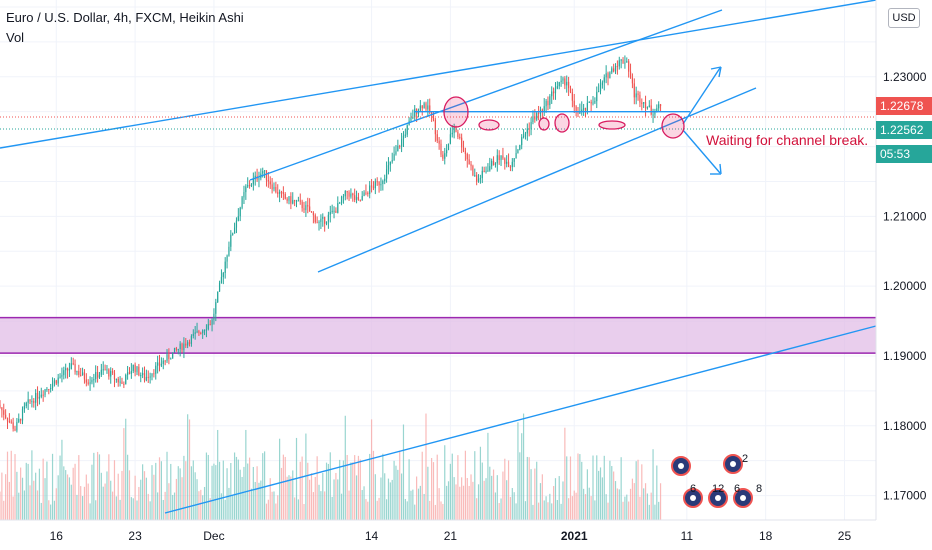 This screenshot has width=932, height=550. What do you see at coordinates (905, 356) in the screenshot?
I see `price-tick-label: 1.19000` at bounding box center [905, 356].